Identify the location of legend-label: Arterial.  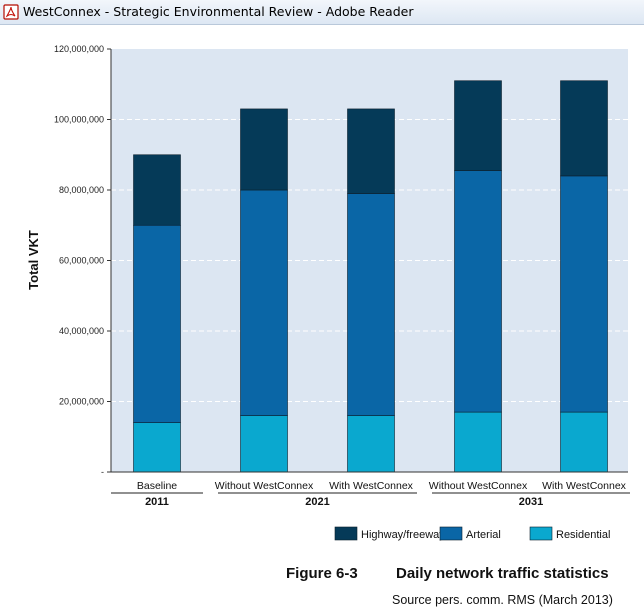
(483, 535).